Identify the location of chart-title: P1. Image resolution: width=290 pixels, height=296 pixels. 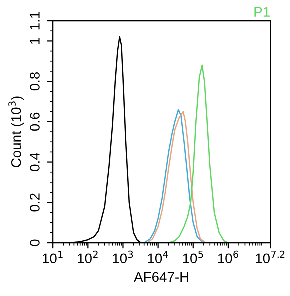
(262, 12).